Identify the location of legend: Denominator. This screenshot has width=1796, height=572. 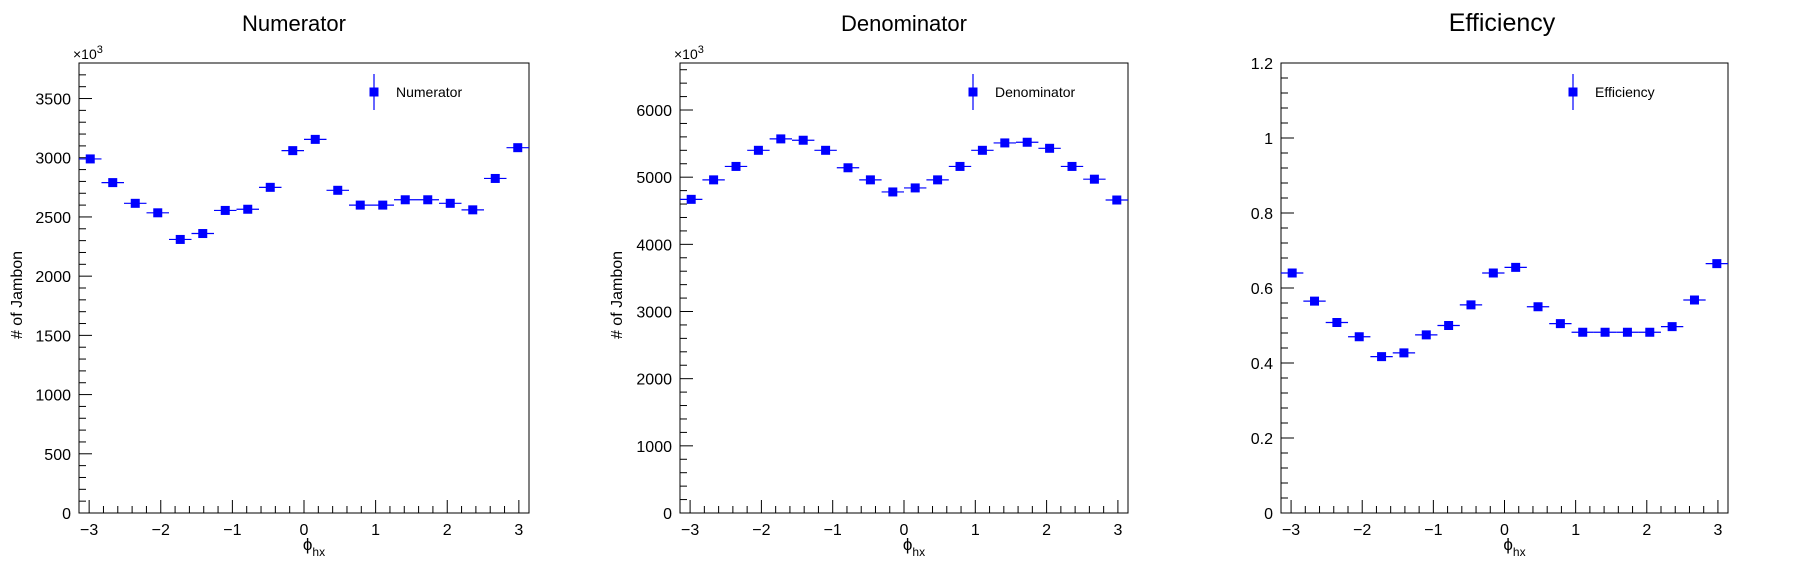
(1021, 92).